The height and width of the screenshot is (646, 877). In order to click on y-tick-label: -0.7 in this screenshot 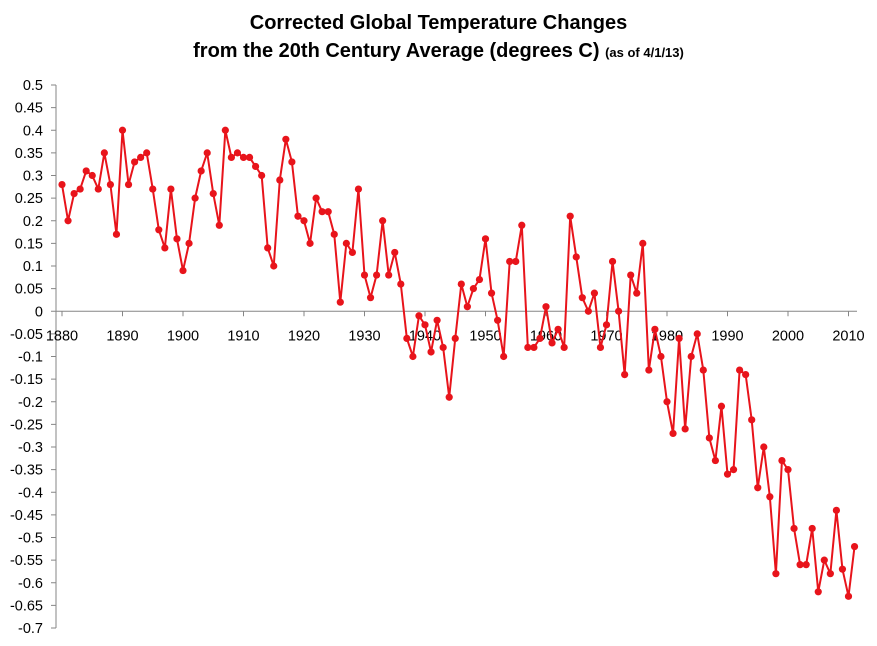, I will do `click(30, 629)`.